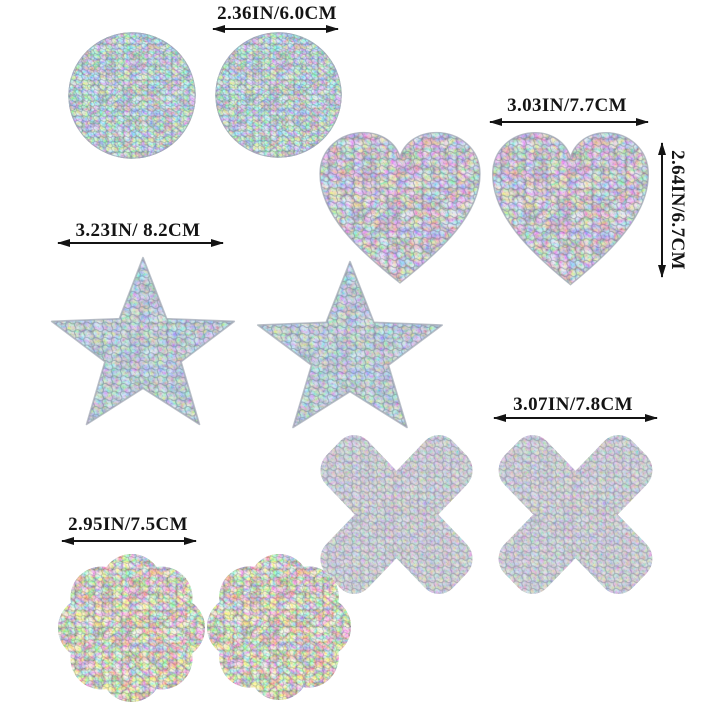  I want to click on heart-height-label: 2.64IN/6.7CM, so click(677, 210).